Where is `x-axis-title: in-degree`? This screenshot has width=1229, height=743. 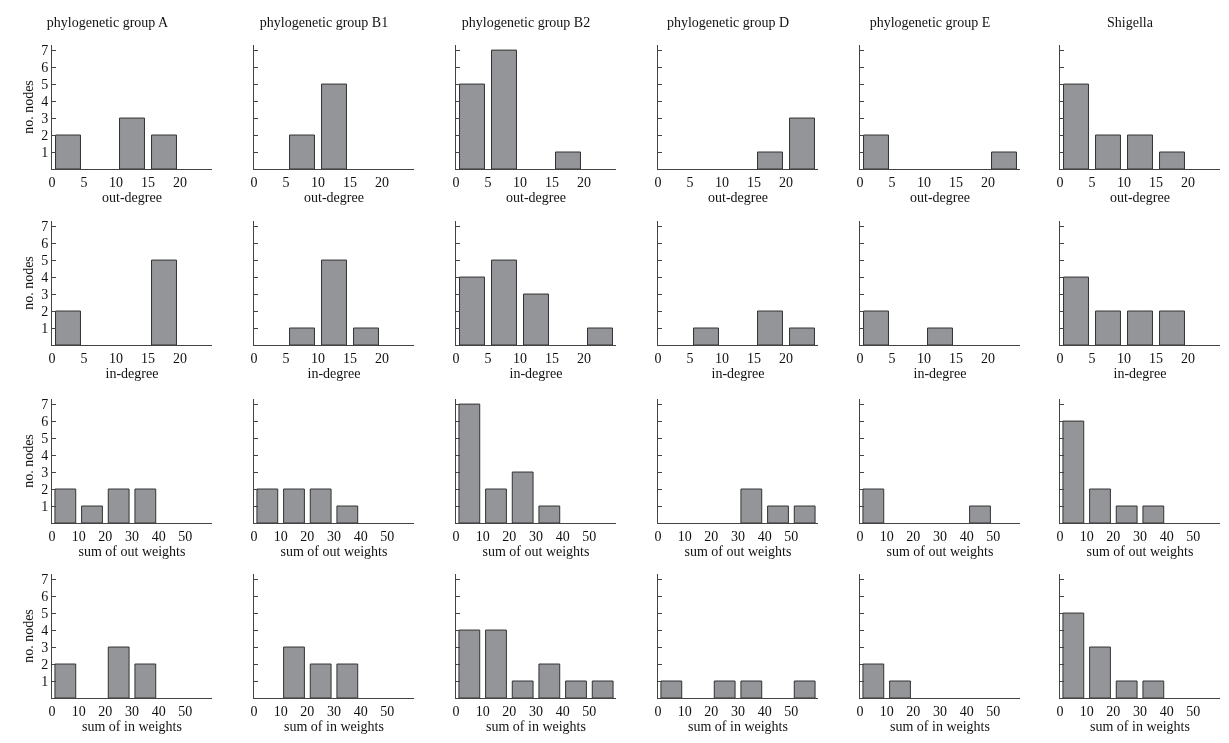 x-axis-title: in-degree is located at coordinates (940, 373).